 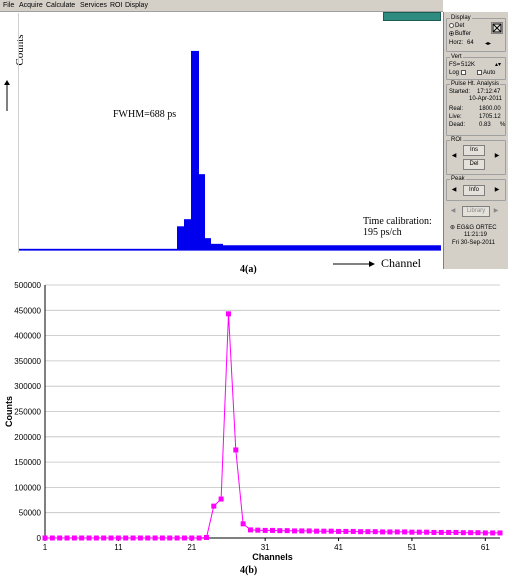 I want to click on auto-label: Auto, so click(x=489, y=73).